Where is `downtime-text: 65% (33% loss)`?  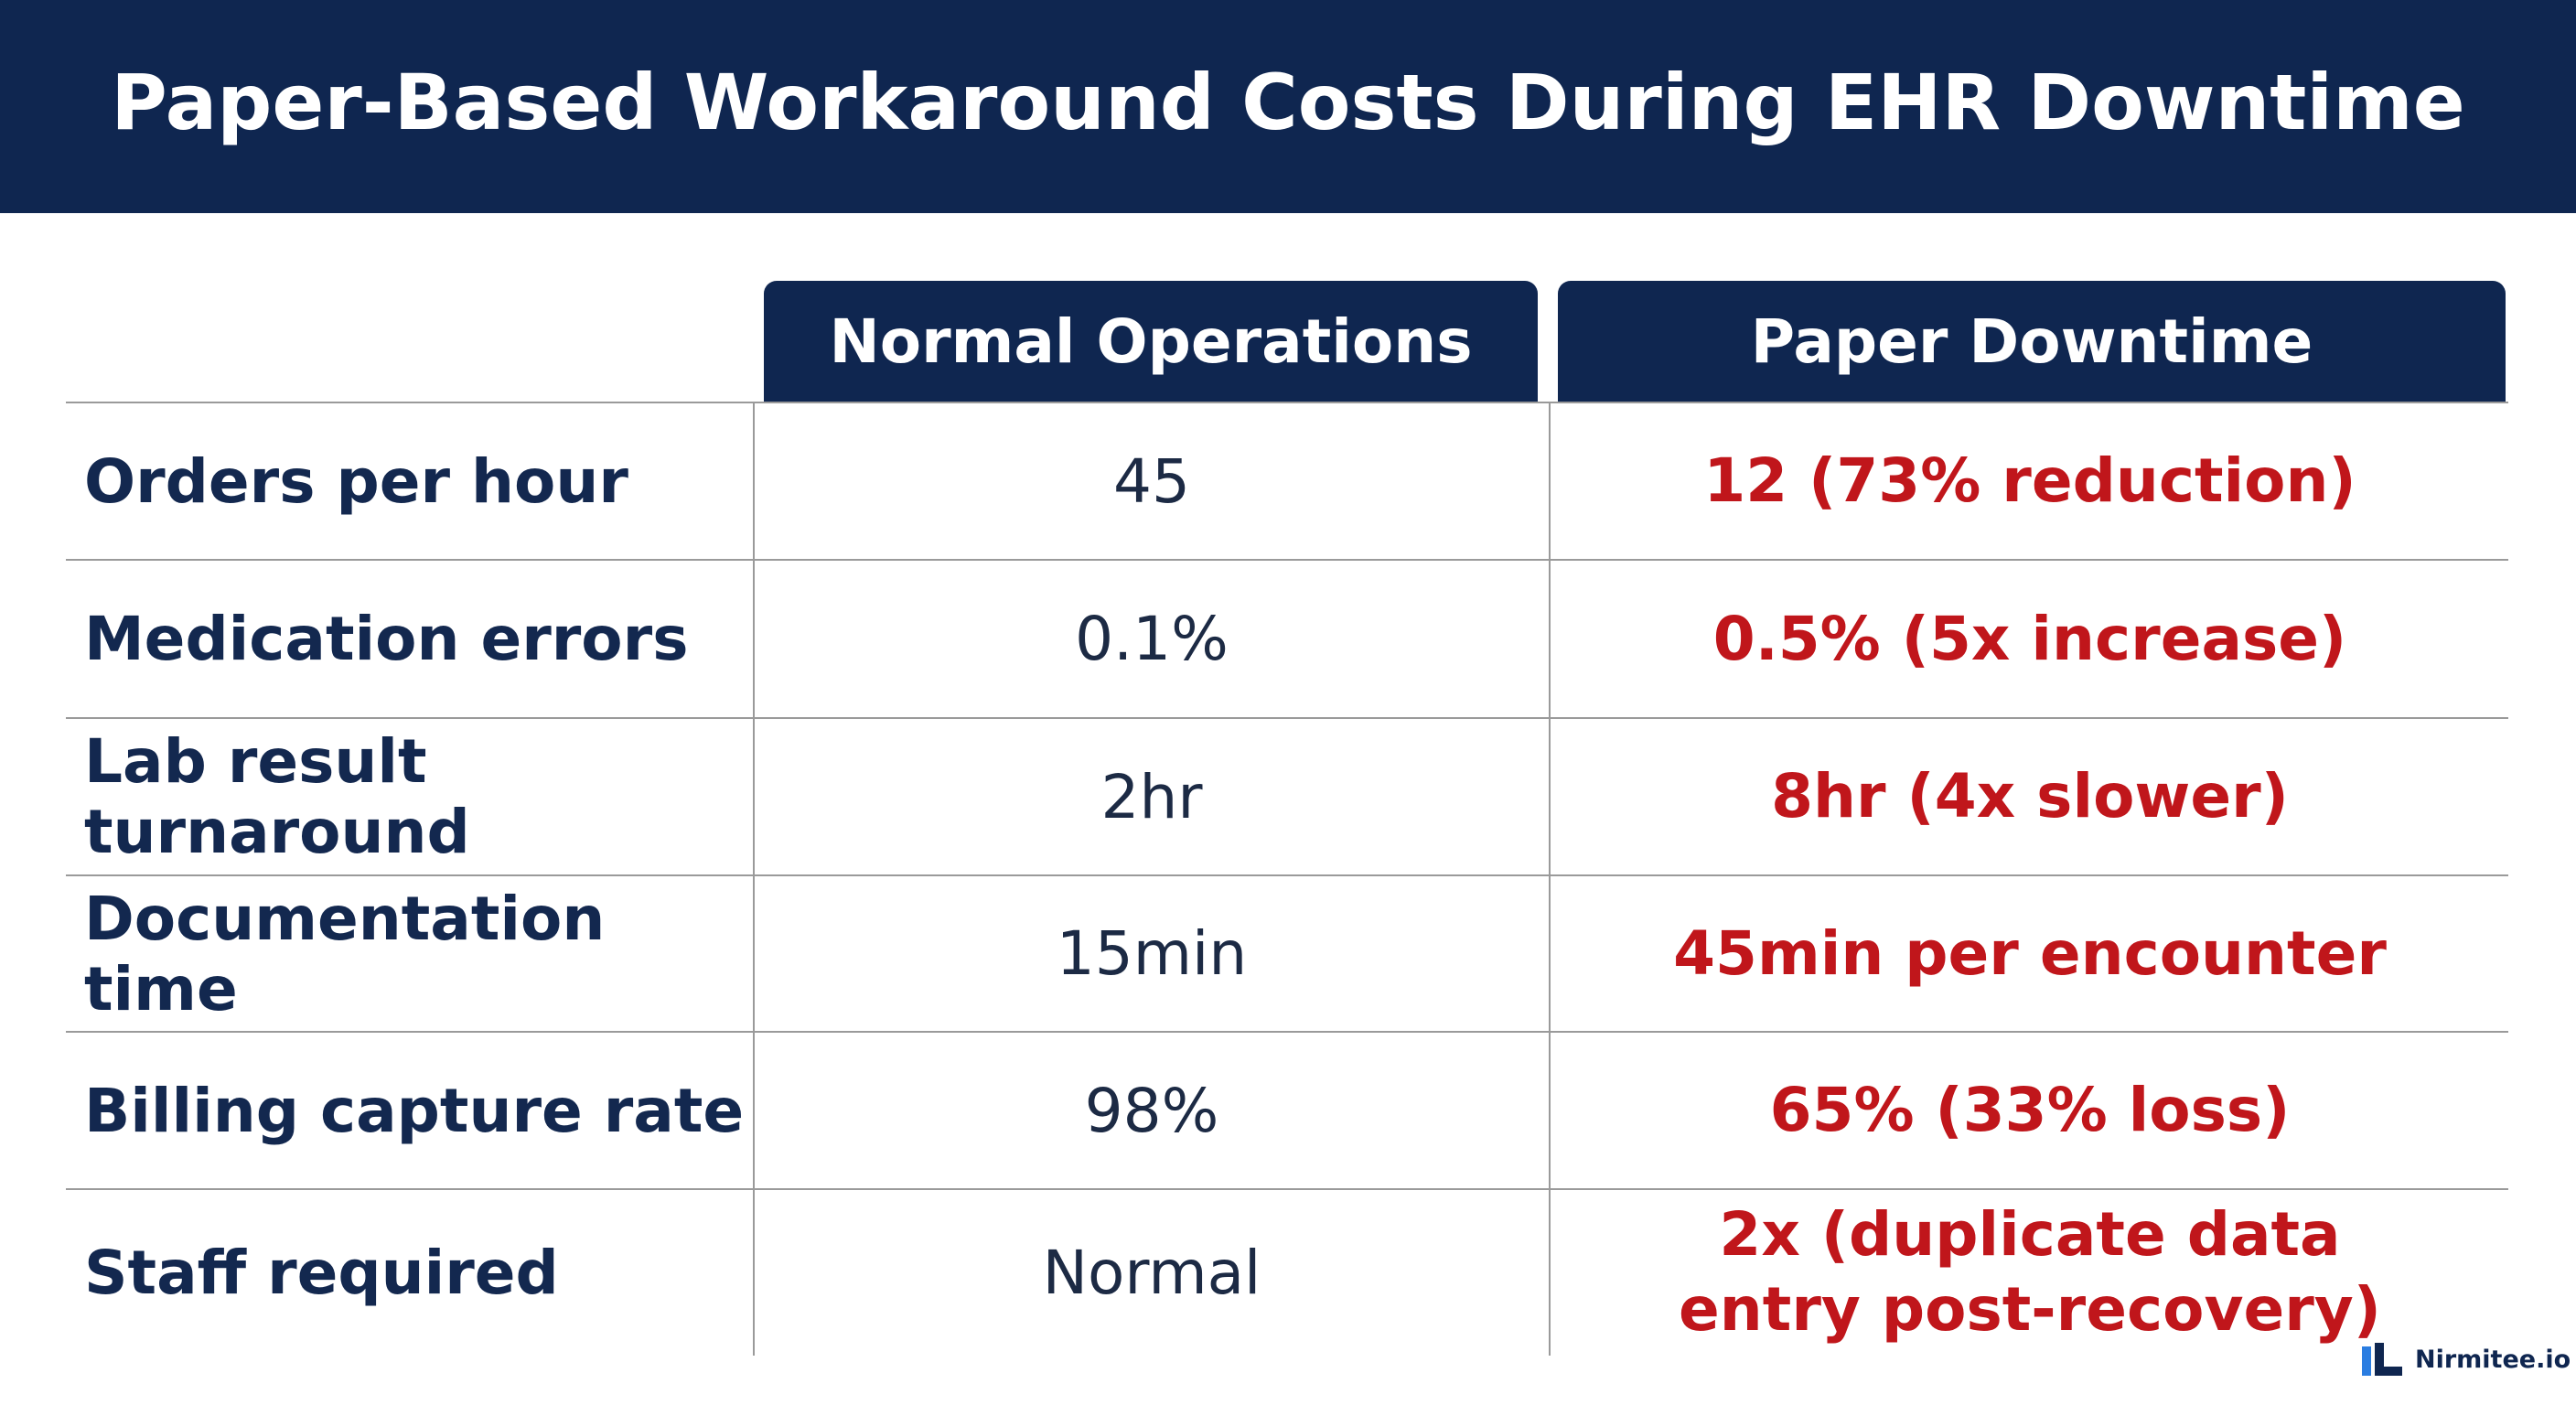 downtime-text: 65% (33% loss) is located at coordinates (2030, 1110).